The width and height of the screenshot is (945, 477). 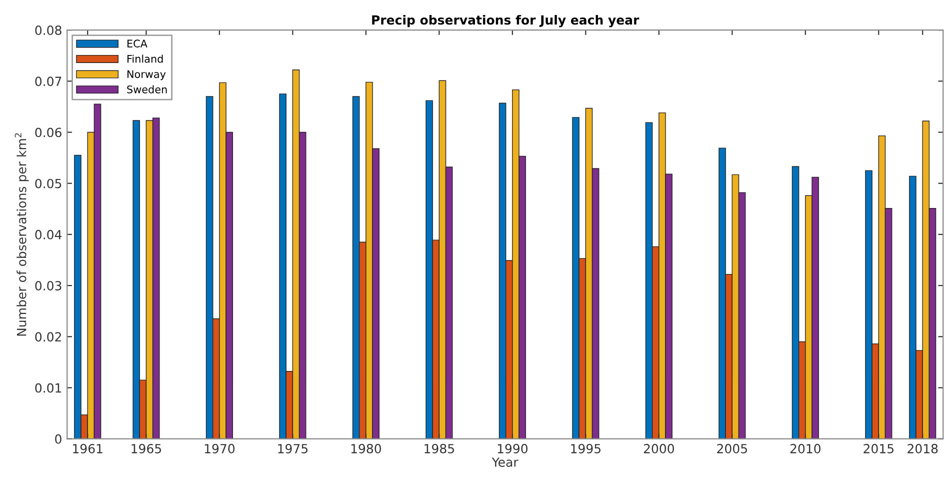 I want to click on y-tick-label: 0.08, so click(x=48, y=30).